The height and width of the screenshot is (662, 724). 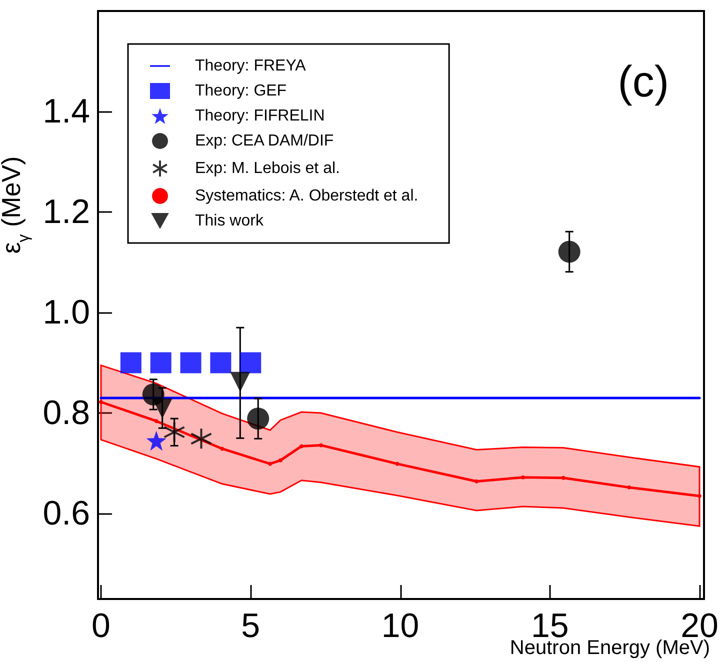 I want to click on legend-label: Exp: M. Lebois et al., so click(x=267, y=168).